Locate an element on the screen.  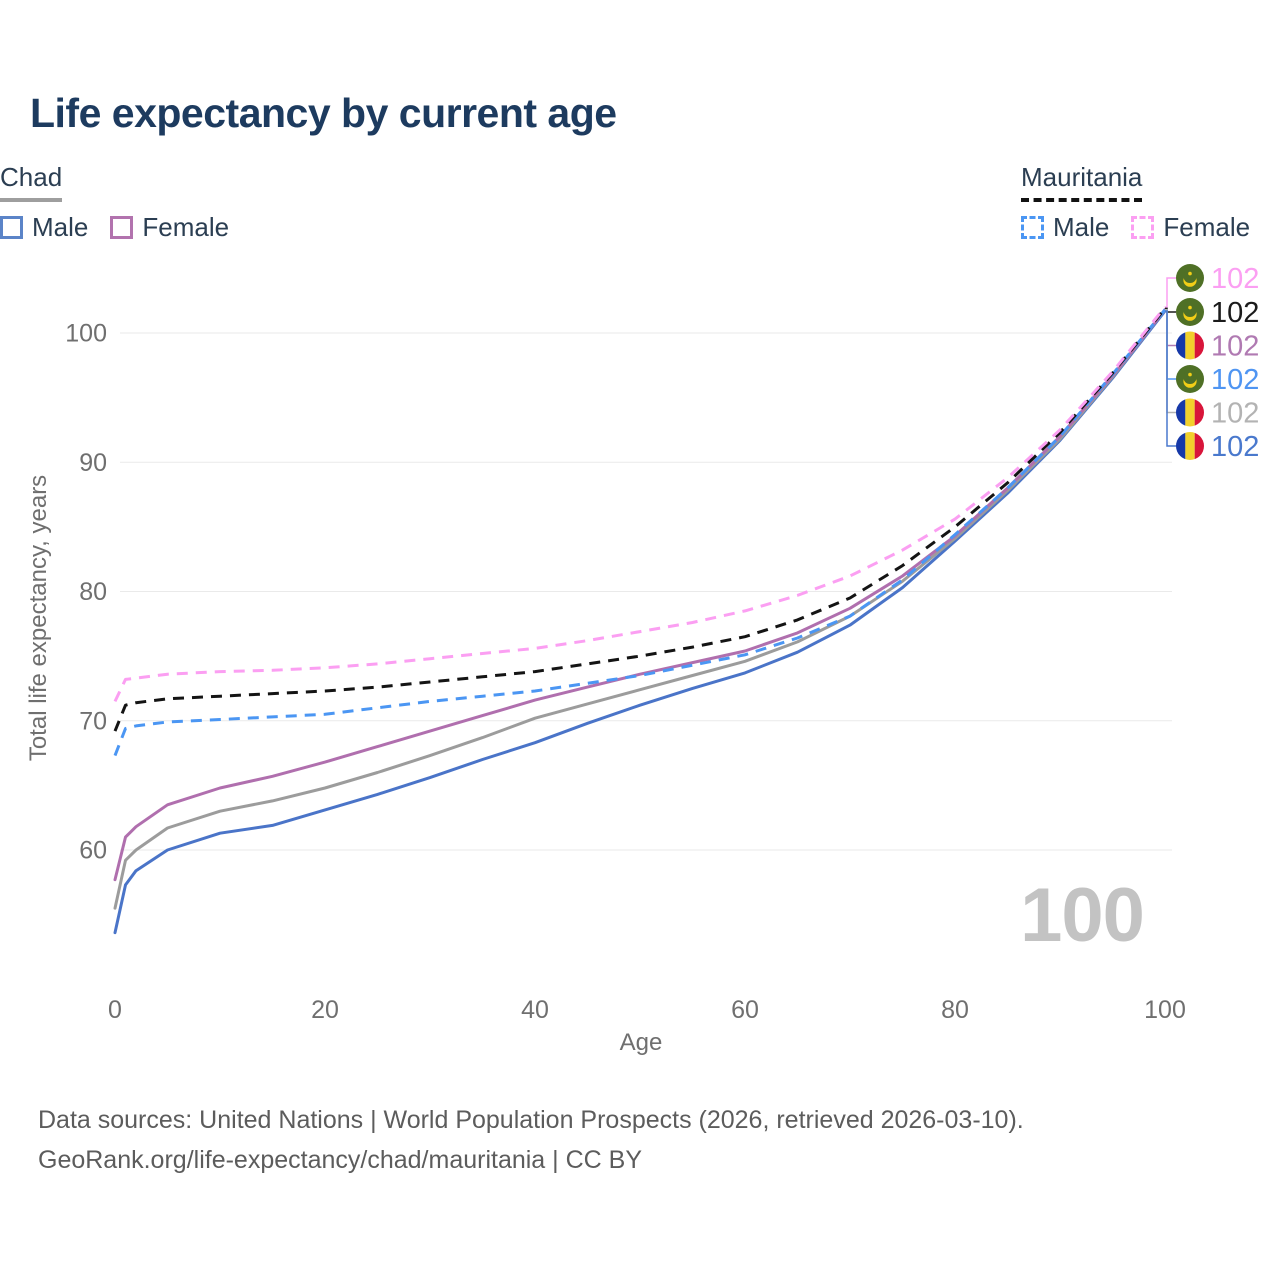
legend-toggle-chad-female: Female is located at coordinates (169, 227).